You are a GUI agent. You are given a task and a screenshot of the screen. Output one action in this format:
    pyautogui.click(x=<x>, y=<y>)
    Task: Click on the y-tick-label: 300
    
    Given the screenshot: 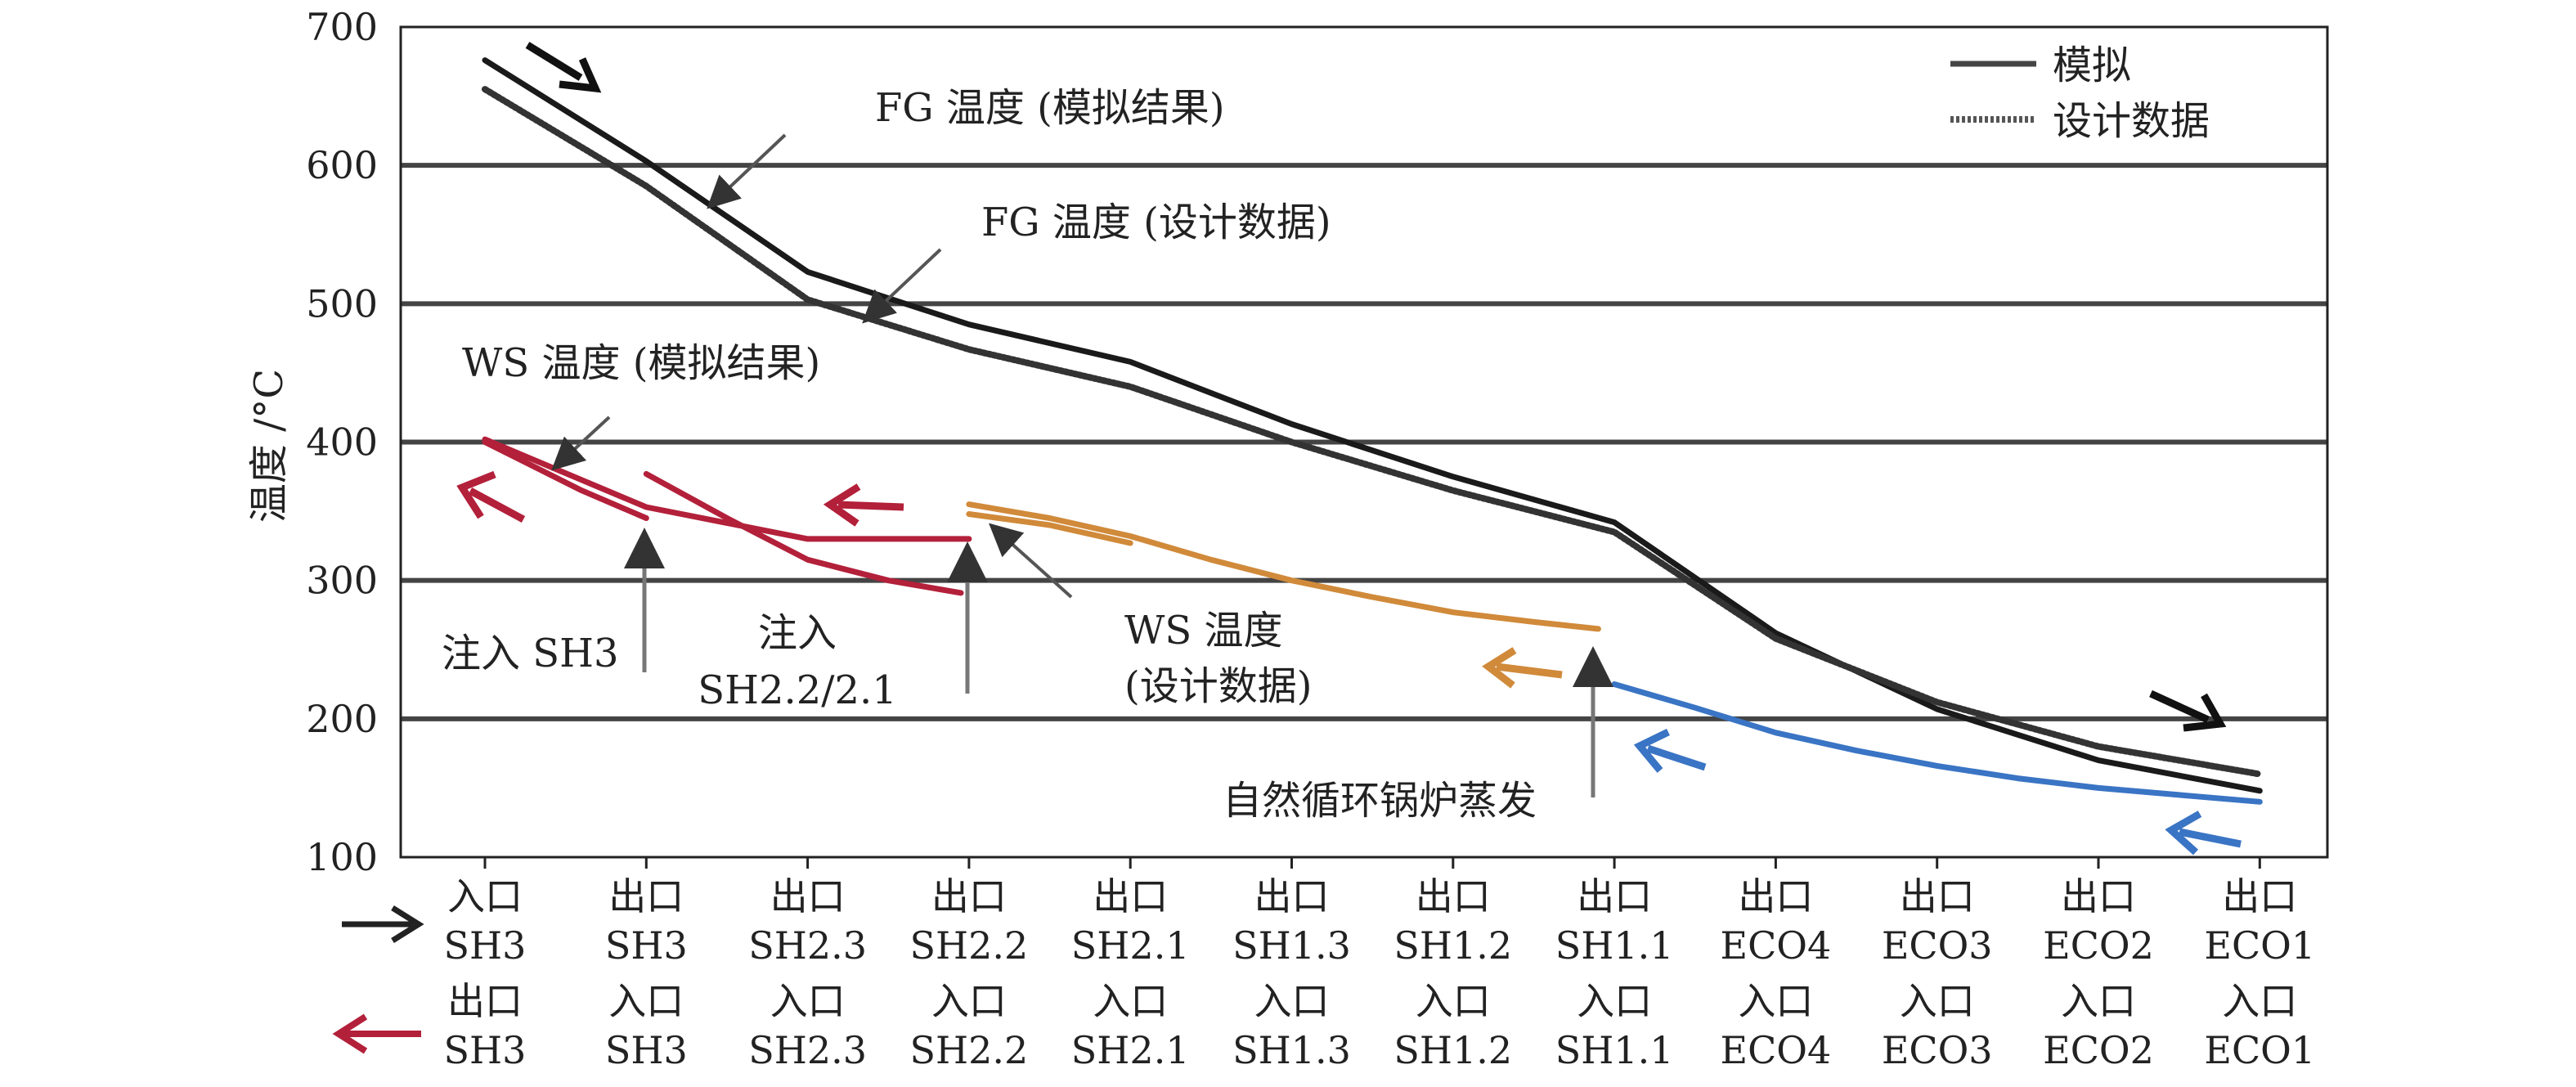 What is the action you would take?
    pyautogui.click(x=342, y=581)
    